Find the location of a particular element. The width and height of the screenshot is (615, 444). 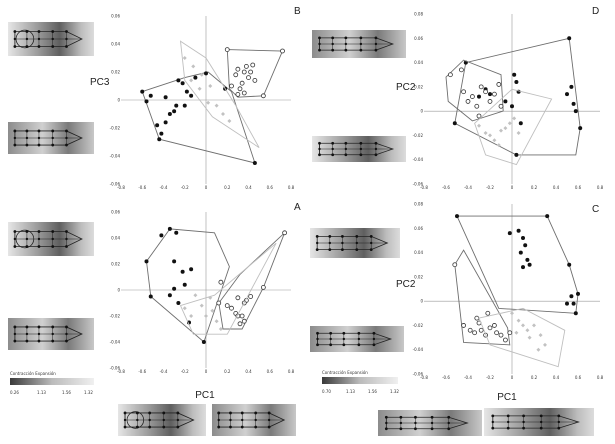

y-tick-label: 0.04 is located at coordinates (115, 238).